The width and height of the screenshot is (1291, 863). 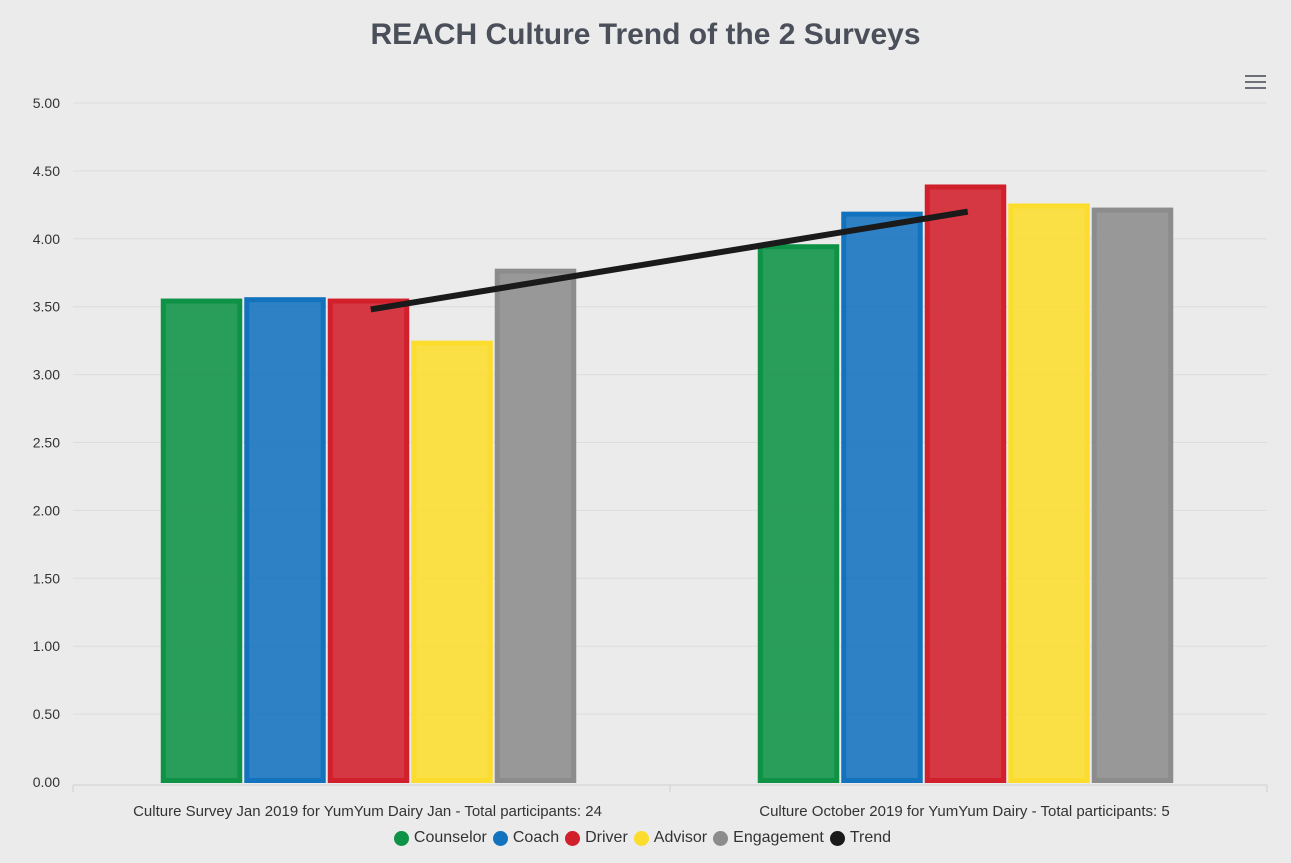 What do you see at coordinates (46, 578) in the screenshot?
I see `y-tick-label: 1.50` at bounding box center [46, 578].